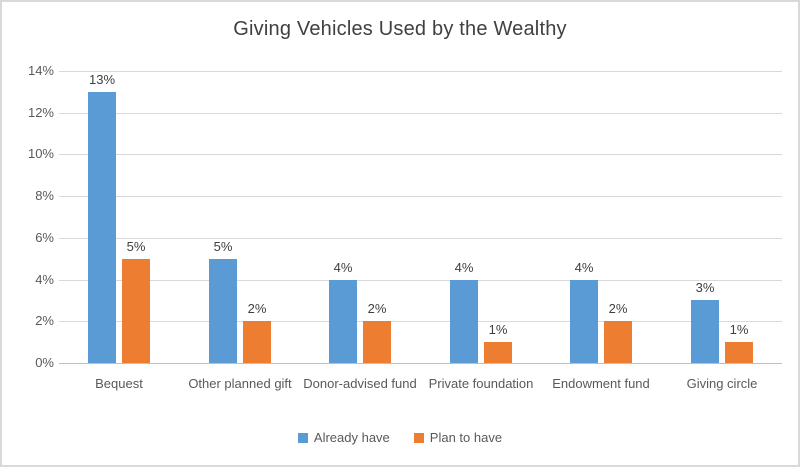  What do you see at coordinates (601, 383) in the screenshot?
I see `category-label: Endowment fund` at bounding box center [601, 383].